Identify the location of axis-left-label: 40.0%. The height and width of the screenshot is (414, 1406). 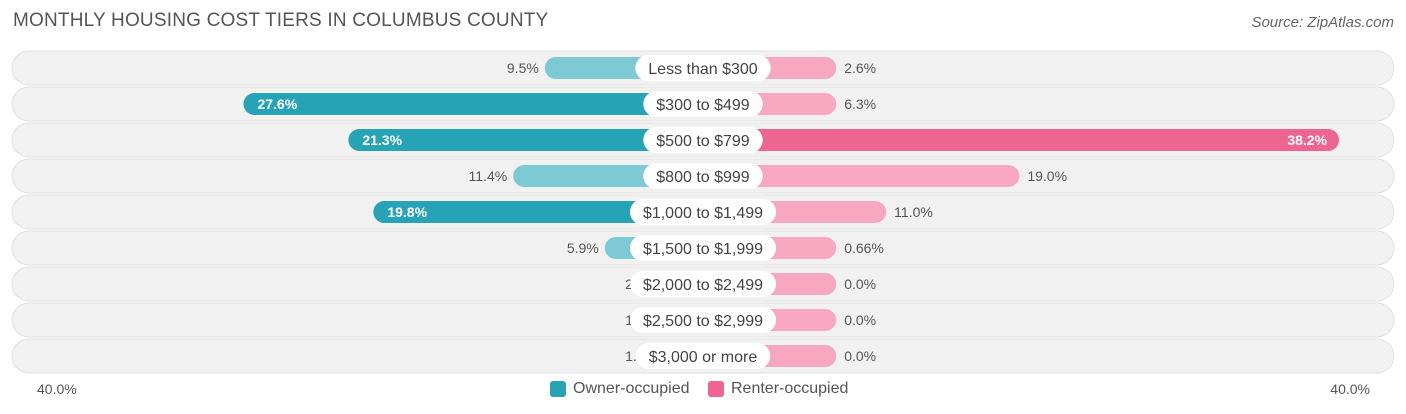
(57, 389).